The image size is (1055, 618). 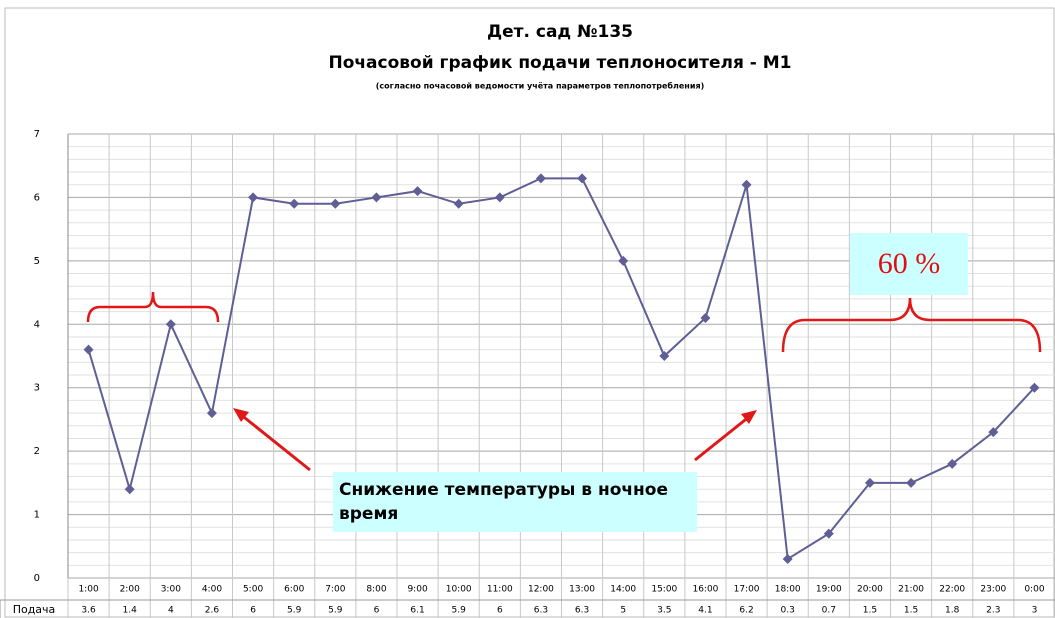 I want to click on y-tick-label: 4, so click(x=37, y=324).